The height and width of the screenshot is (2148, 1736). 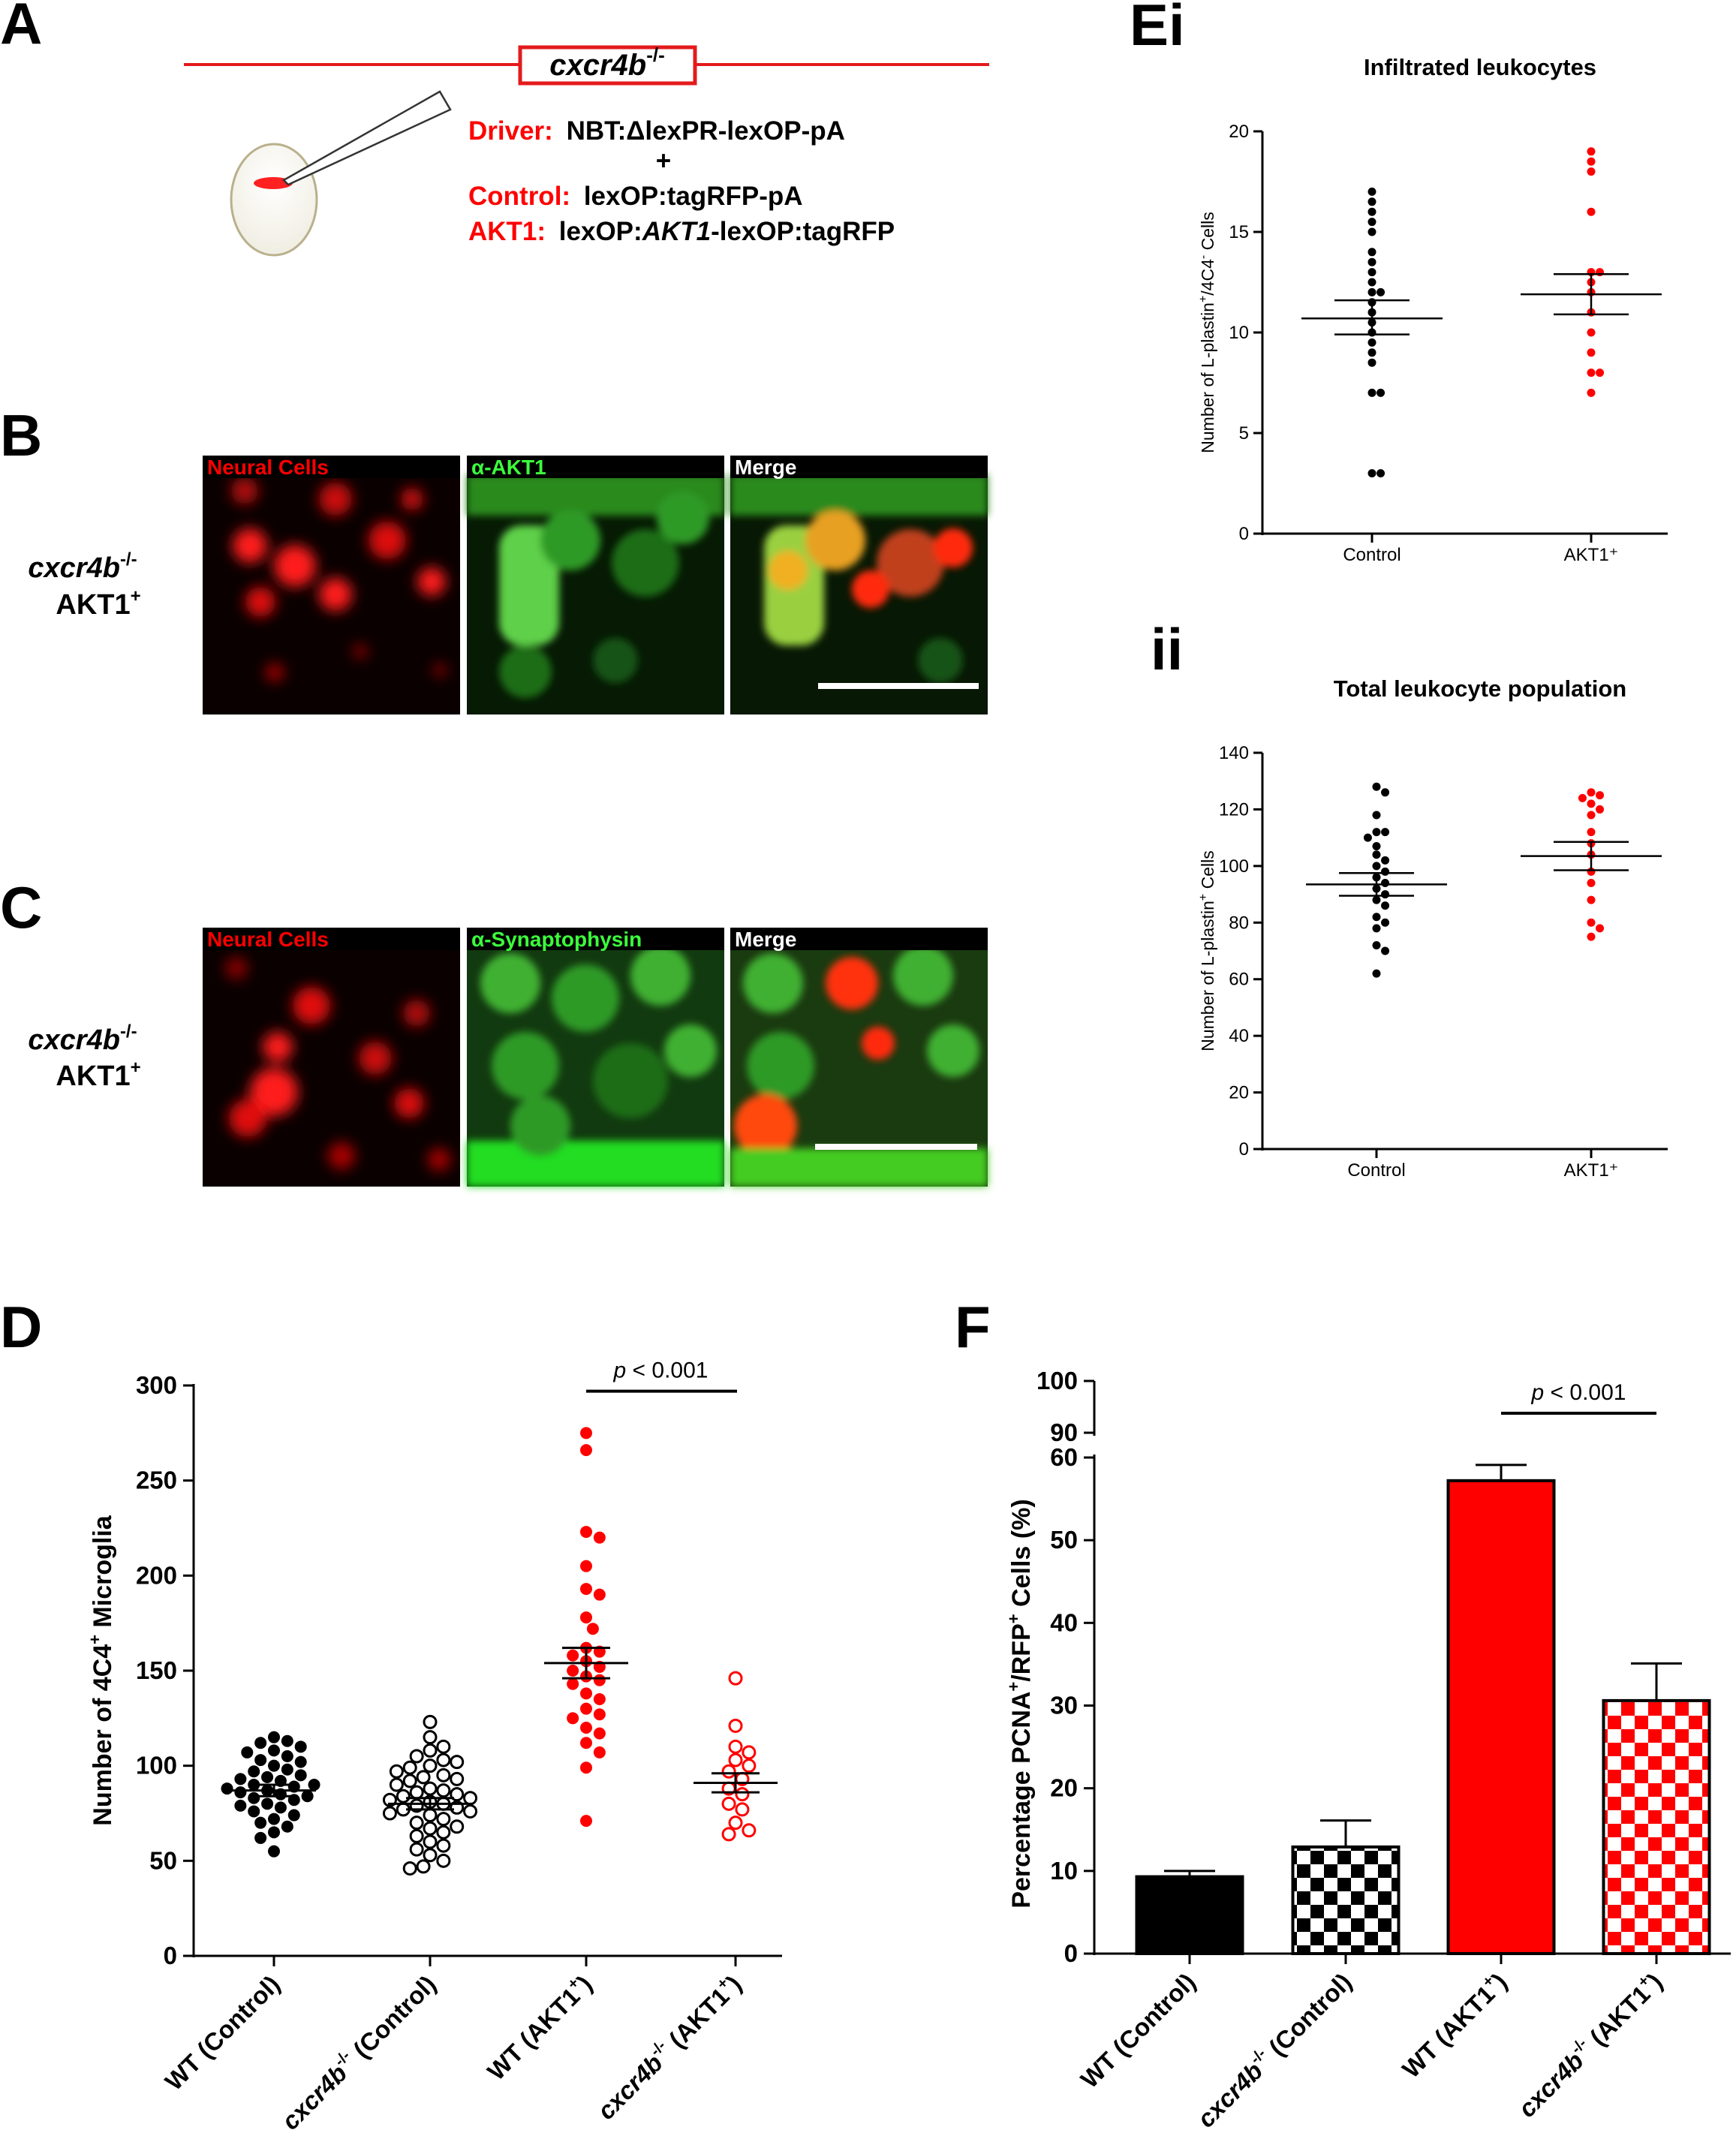 What do you see at coordinates (508, 1057) in the screenshot?
I see `panel-c: cxcr4b-/- AKT1+ Neural Cells` at bounding box center [508, 1057].